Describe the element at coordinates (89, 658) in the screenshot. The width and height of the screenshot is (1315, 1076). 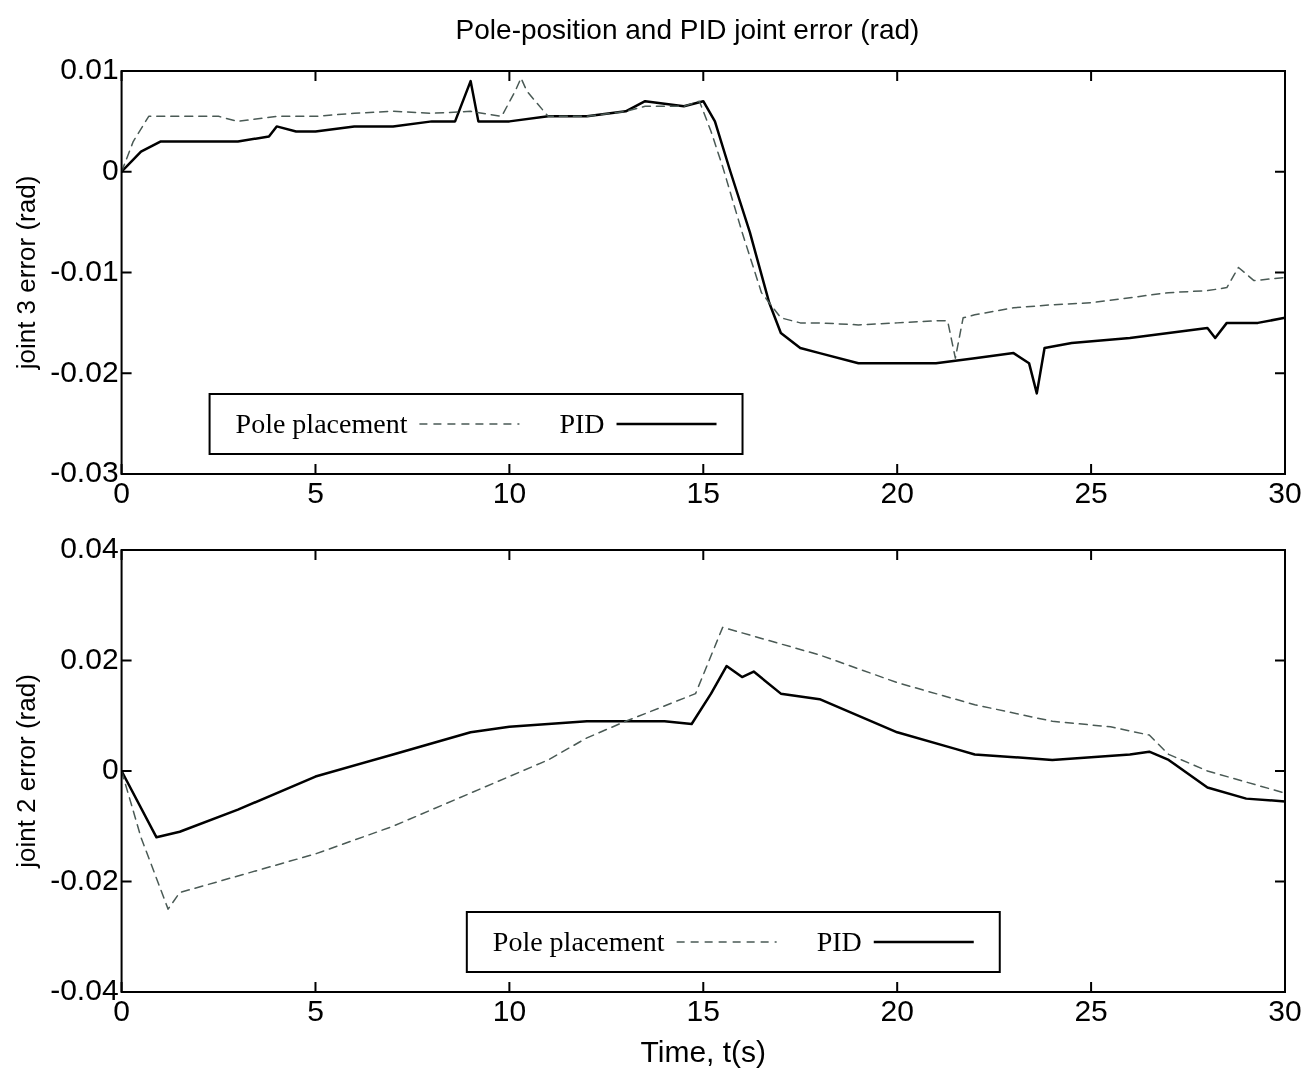
I see `y-tick-label: 0.02` at that location.